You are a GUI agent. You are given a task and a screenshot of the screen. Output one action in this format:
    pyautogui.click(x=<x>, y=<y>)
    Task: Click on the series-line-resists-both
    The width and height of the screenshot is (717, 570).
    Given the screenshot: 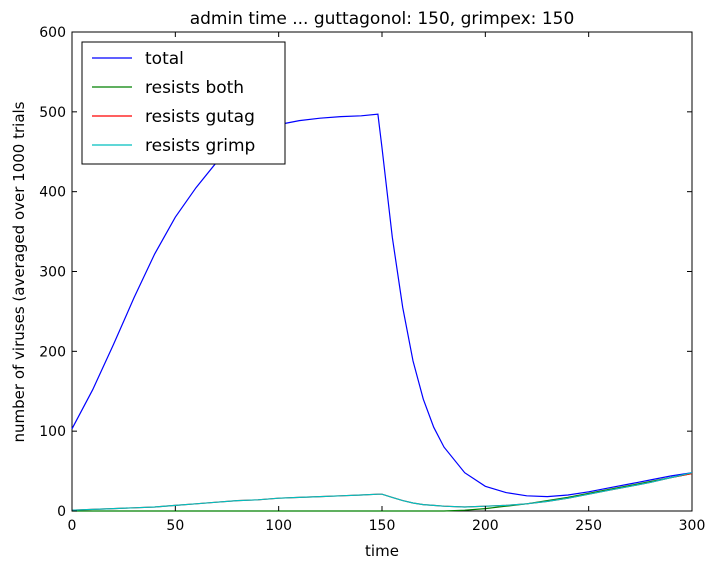 What is the action you would take?
    pyautogui.click(x=382, y=492)
    